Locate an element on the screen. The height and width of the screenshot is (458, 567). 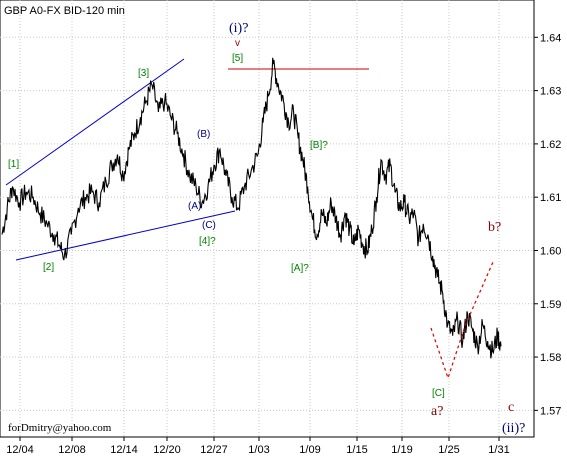
chart-credit: forDmitry@yahoo.com is located at coordinates (60, 428).